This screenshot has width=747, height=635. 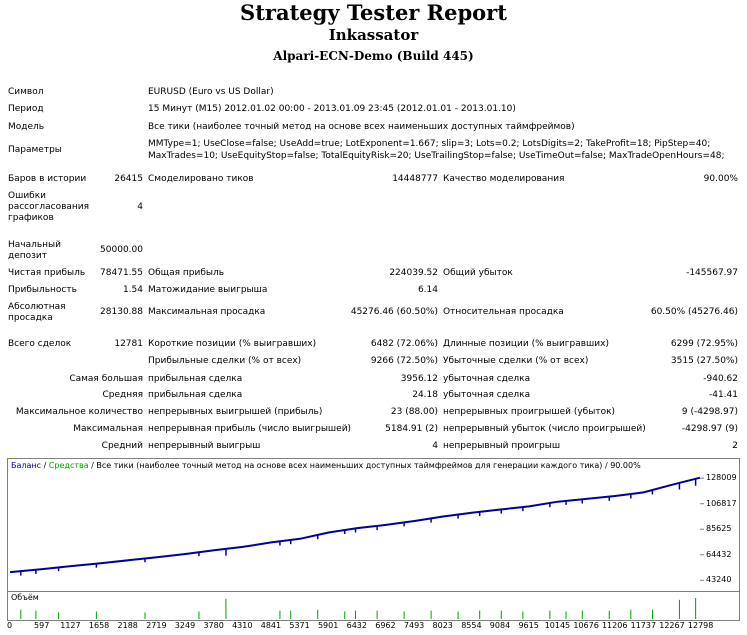 I want to click on trades-value: 12781, so click(x=128, y=344).